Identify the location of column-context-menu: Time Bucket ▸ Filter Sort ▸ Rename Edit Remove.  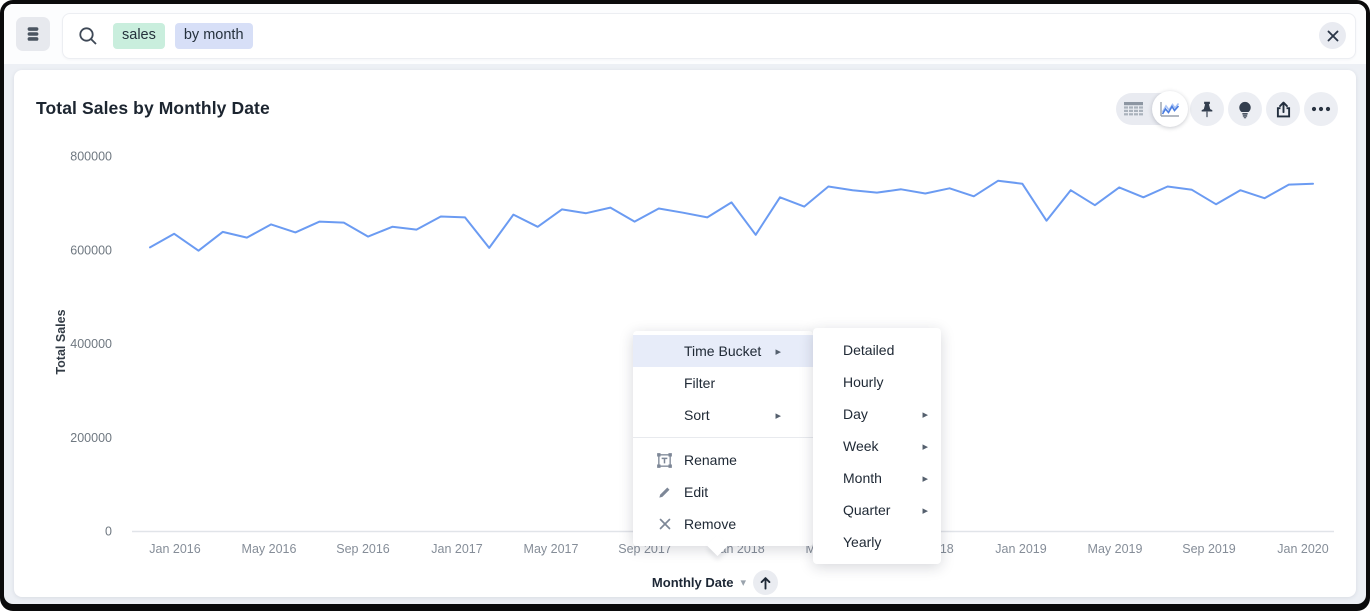
(723, 444).